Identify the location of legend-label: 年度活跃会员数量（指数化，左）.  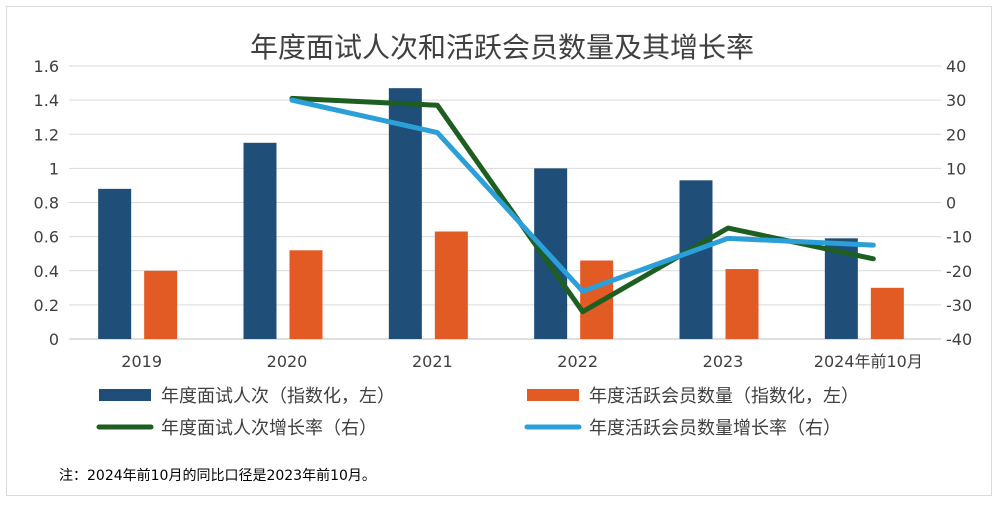
(724, 396).